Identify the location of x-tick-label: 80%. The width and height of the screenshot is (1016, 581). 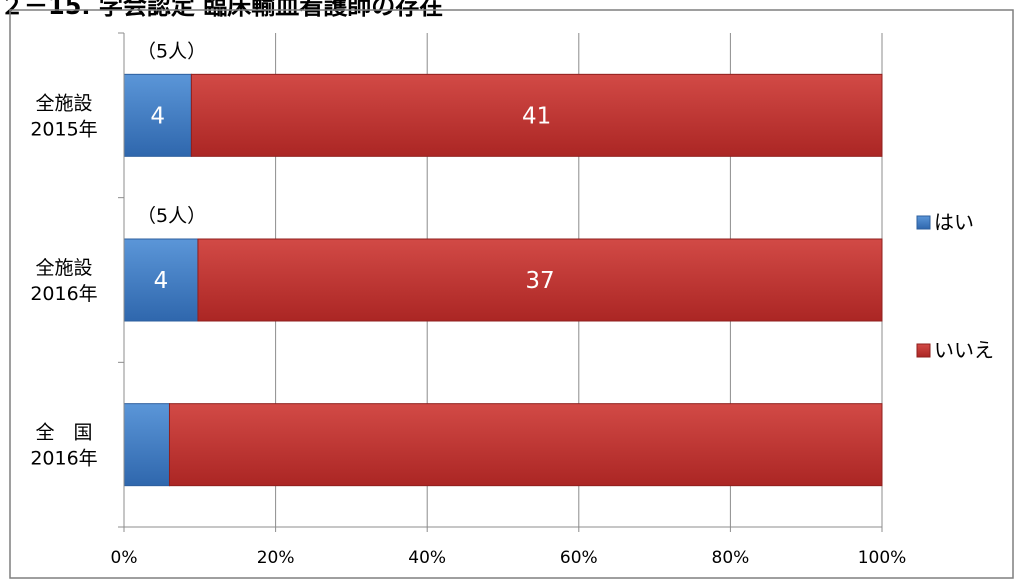
(731, 558).